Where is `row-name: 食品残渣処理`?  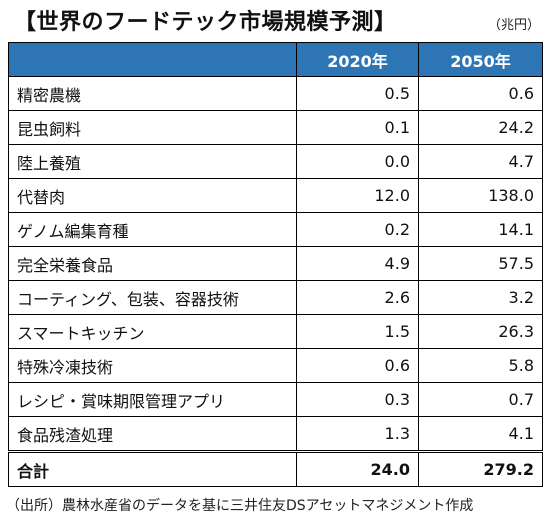
row-name: 食品残渣処理 is located at coordinates (152, 434).